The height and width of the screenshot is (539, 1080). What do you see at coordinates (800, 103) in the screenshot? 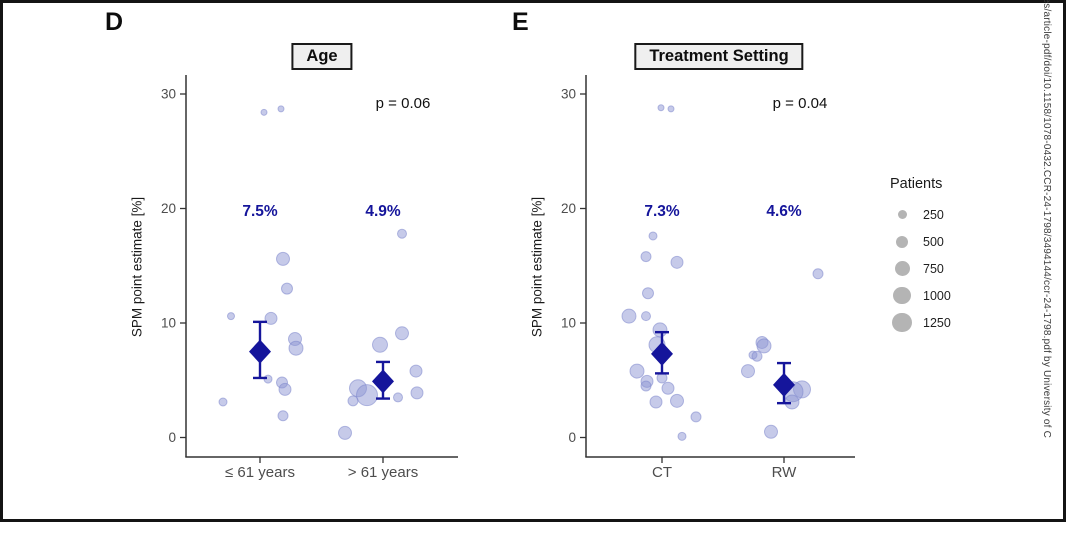
I see `p-value-label: p = 0.04` at bounding box center [800, 103].